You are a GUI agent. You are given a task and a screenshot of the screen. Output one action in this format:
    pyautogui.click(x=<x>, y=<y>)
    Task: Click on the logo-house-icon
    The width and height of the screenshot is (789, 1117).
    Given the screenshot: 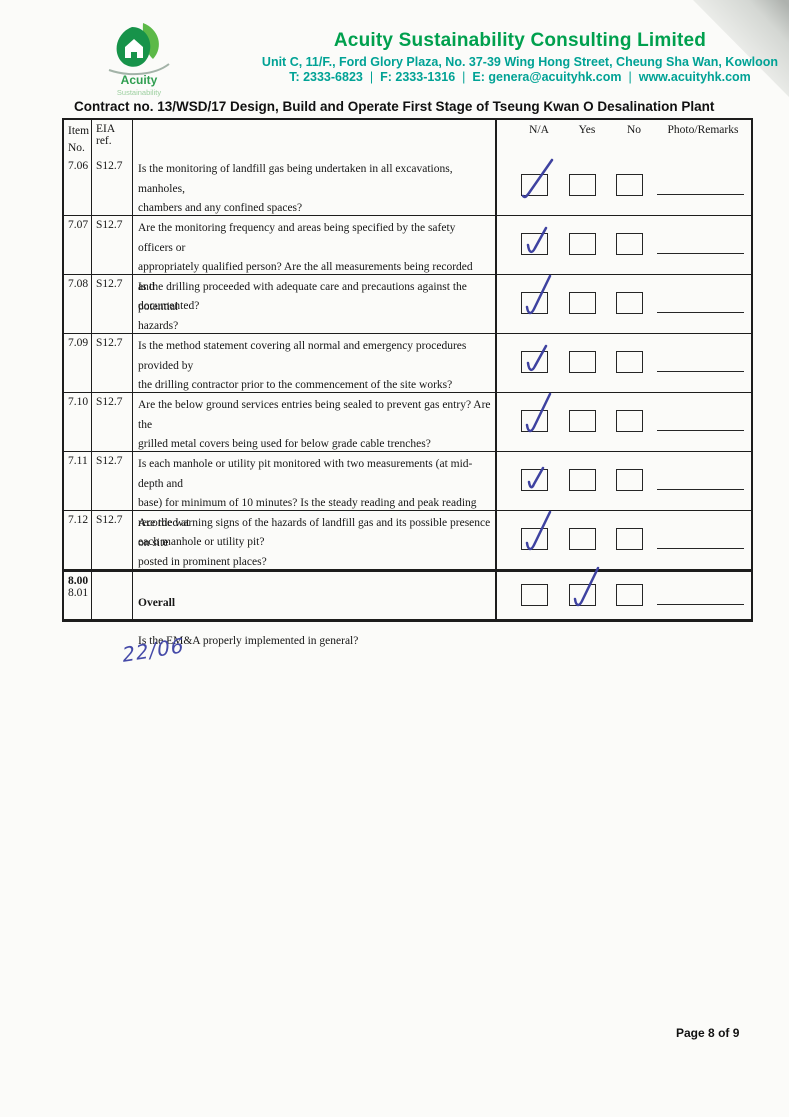 What is the action you would take?
    pyautogui.click(x=134, y=48)
    